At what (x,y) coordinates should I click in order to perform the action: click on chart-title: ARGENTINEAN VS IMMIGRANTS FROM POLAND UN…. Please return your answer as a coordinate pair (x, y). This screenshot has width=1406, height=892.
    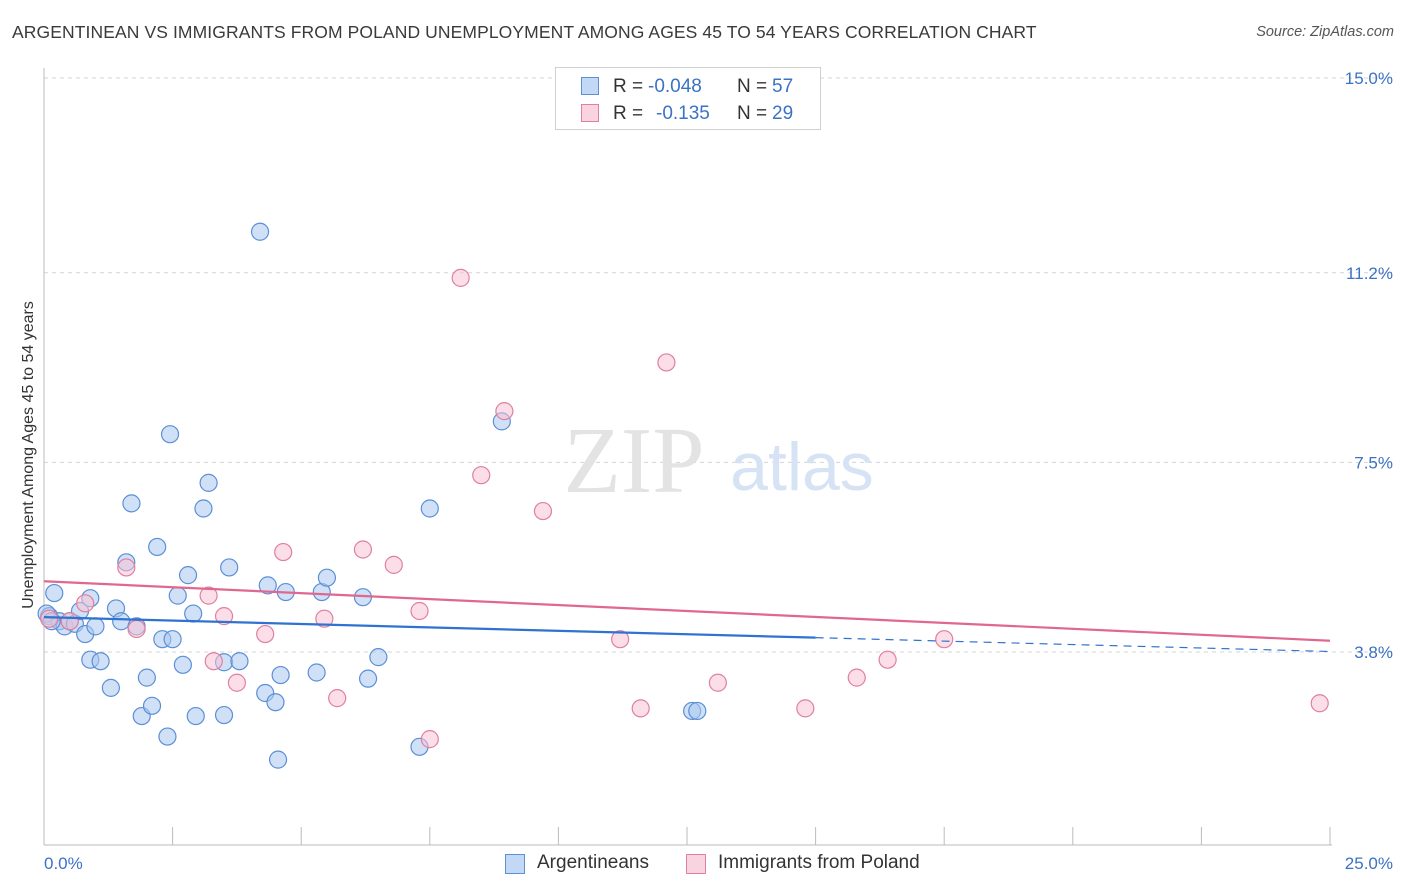
    Looking at the image, I should click on (524, 32).